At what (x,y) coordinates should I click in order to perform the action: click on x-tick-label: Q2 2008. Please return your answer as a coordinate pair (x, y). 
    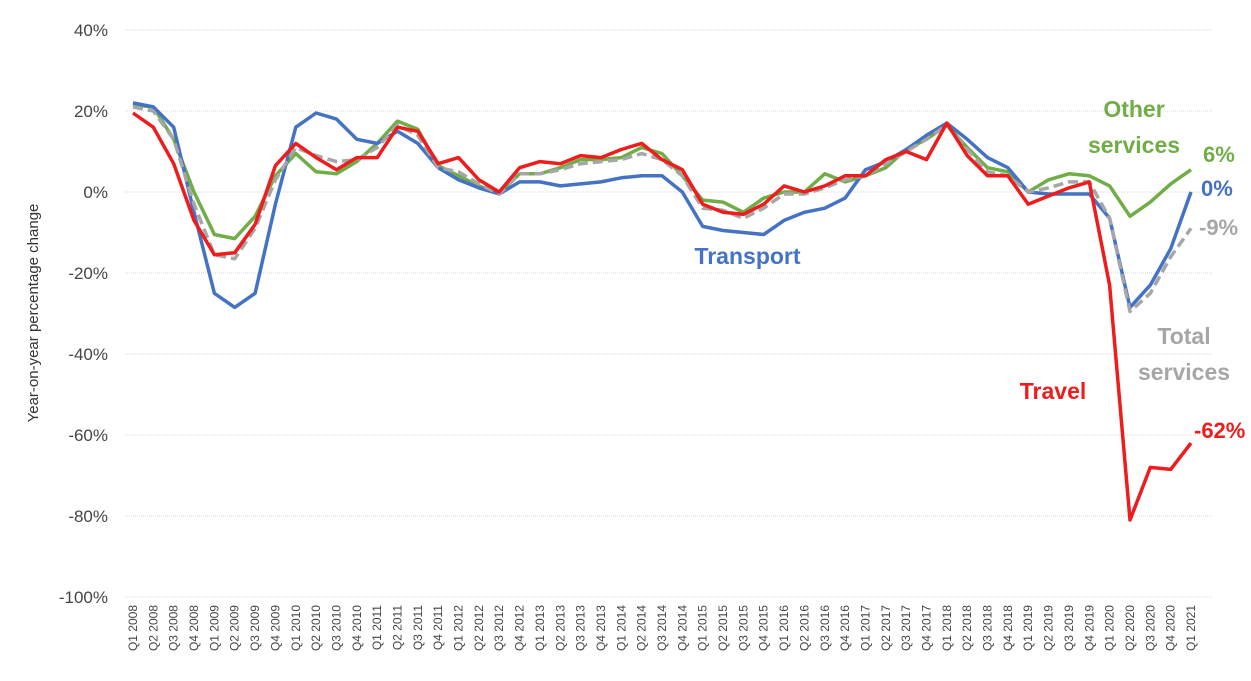
    Looking at the image, I should click on (153, 628).